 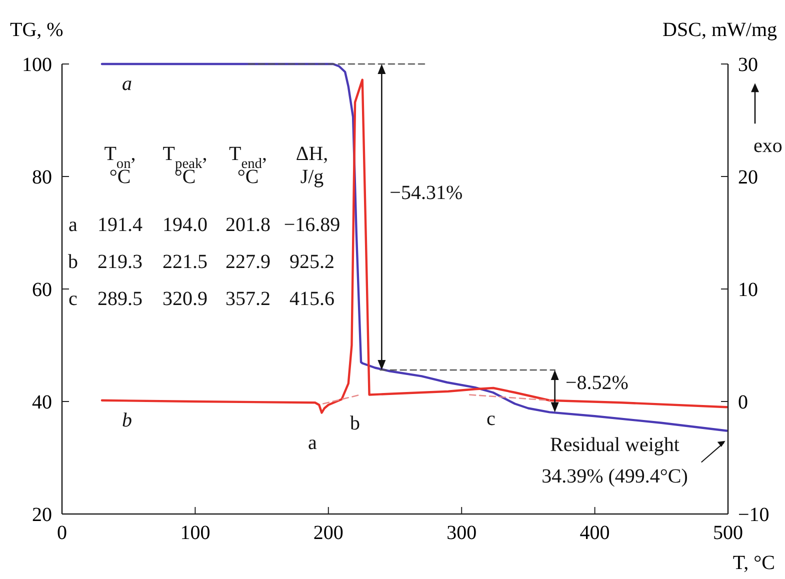 I want to click on y-tick-label: 80, so click(x=42, y=177).